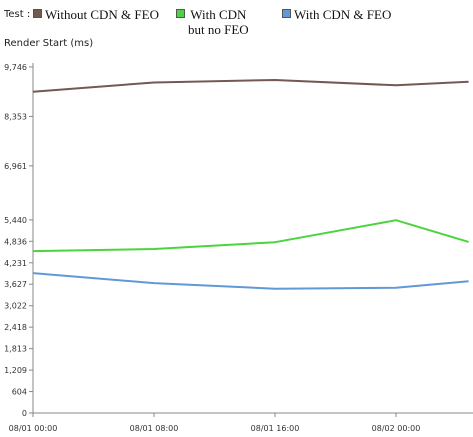  I want to click on y-axis-label: Render Start (ms), so click(49, 43).